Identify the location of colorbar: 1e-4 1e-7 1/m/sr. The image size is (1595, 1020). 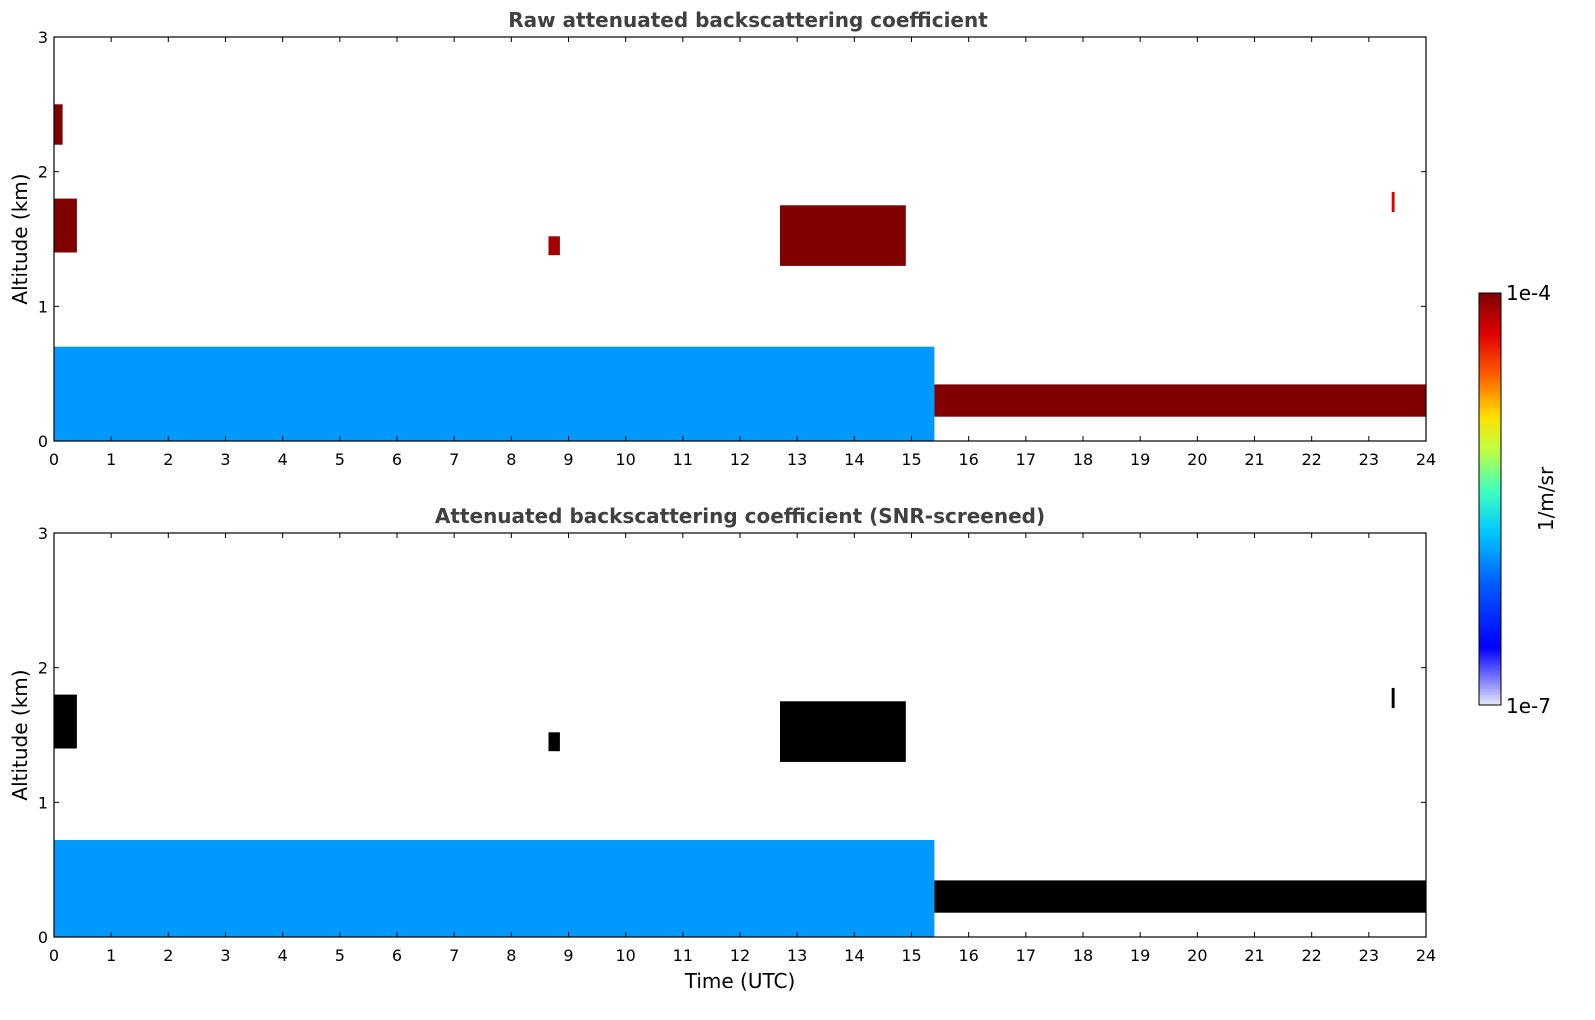
(1518, 499).